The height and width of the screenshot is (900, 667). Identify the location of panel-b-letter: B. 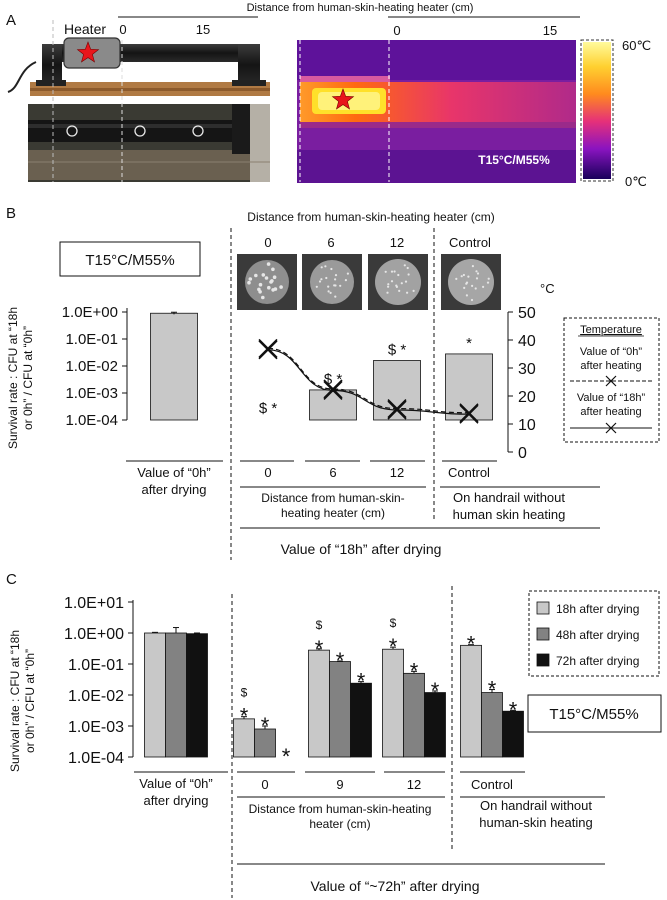
(11, 213).